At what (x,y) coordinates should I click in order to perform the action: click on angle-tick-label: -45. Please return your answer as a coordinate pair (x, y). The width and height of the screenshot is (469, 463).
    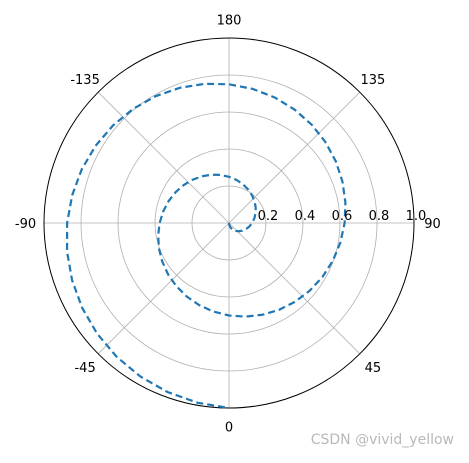
    Looking at the image, I should click on (84, 368).